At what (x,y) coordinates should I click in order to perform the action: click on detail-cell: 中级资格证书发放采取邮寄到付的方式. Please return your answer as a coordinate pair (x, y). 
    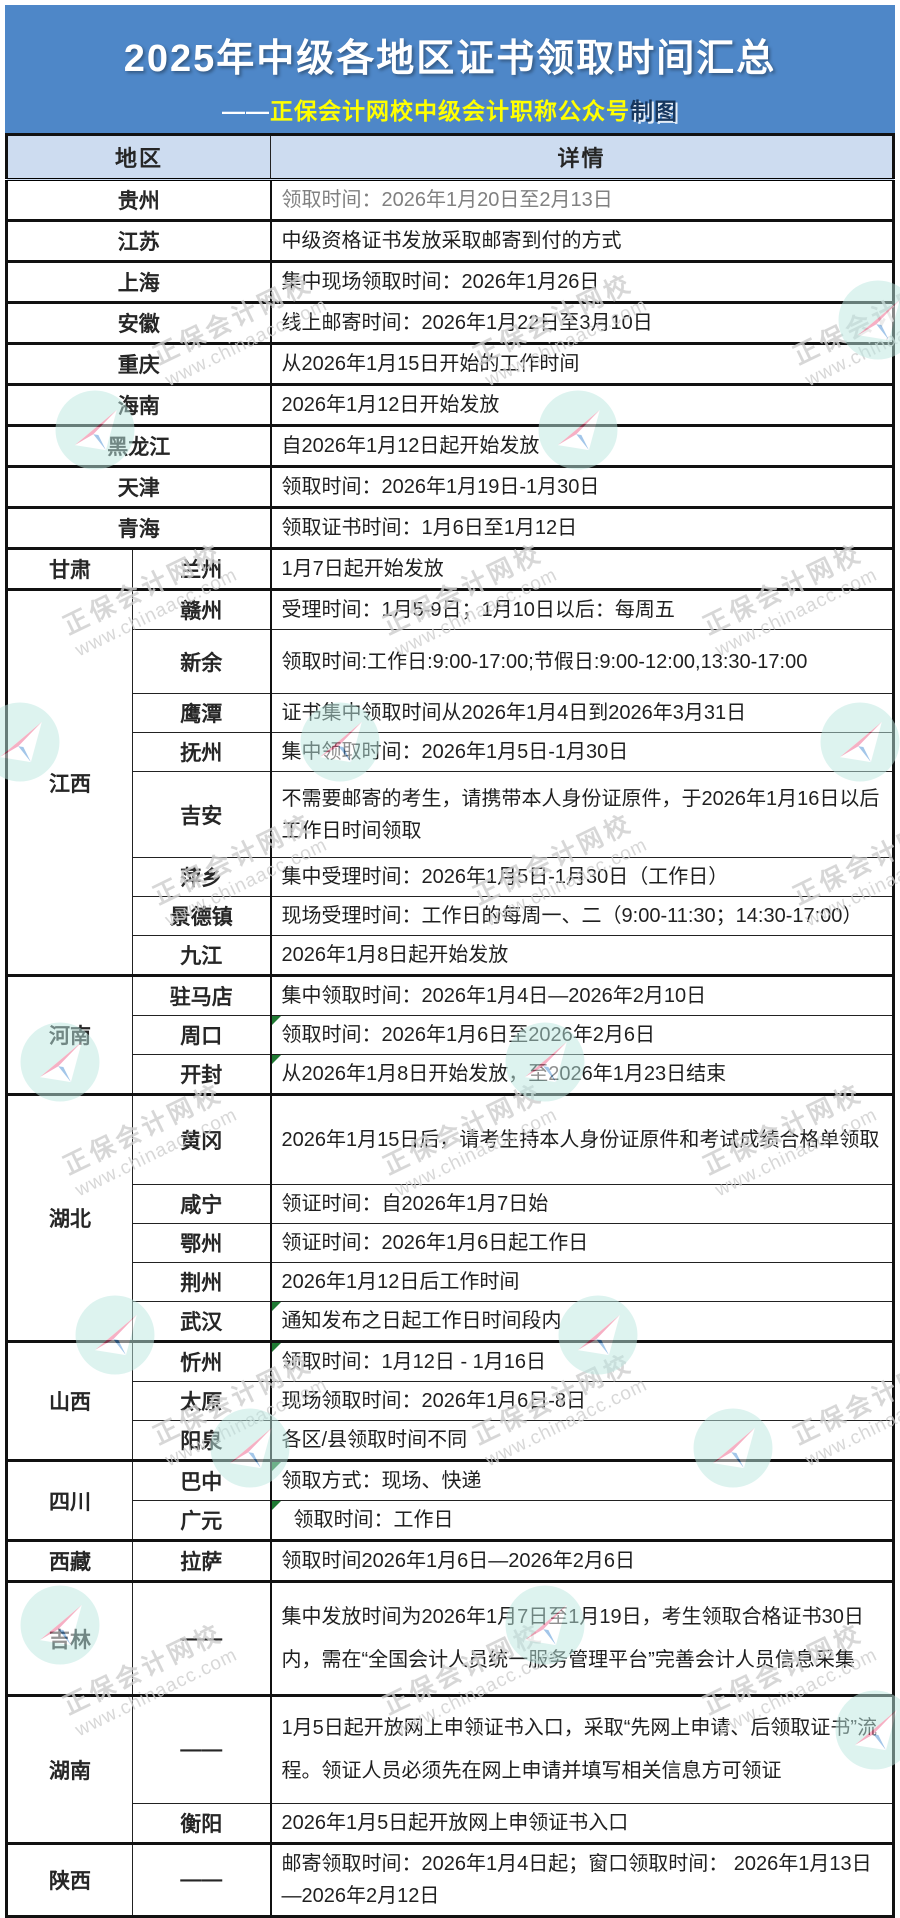
    Looking at the image, I should click on (581, 240).